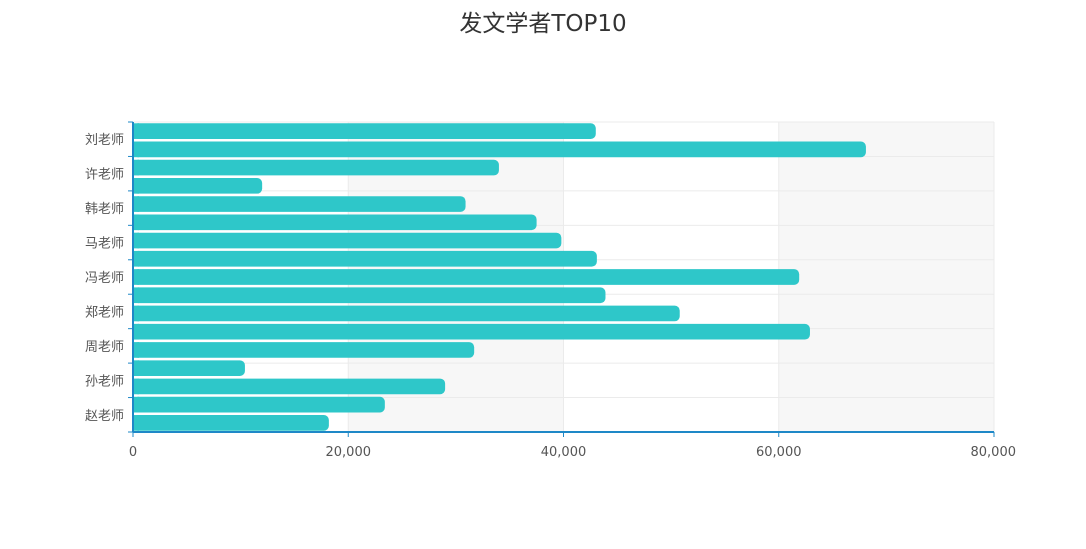  What do you see at coordinates (104, 175) in the screenshot?
I see `y-tick-label: 许老师` at bounding box center [104, 175].